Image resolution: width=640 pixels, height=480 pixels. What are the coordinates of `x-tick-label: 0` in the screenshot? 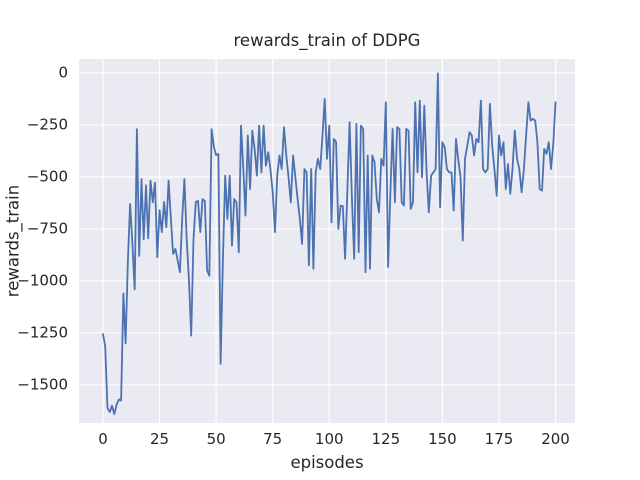 It's located at (103, 439).